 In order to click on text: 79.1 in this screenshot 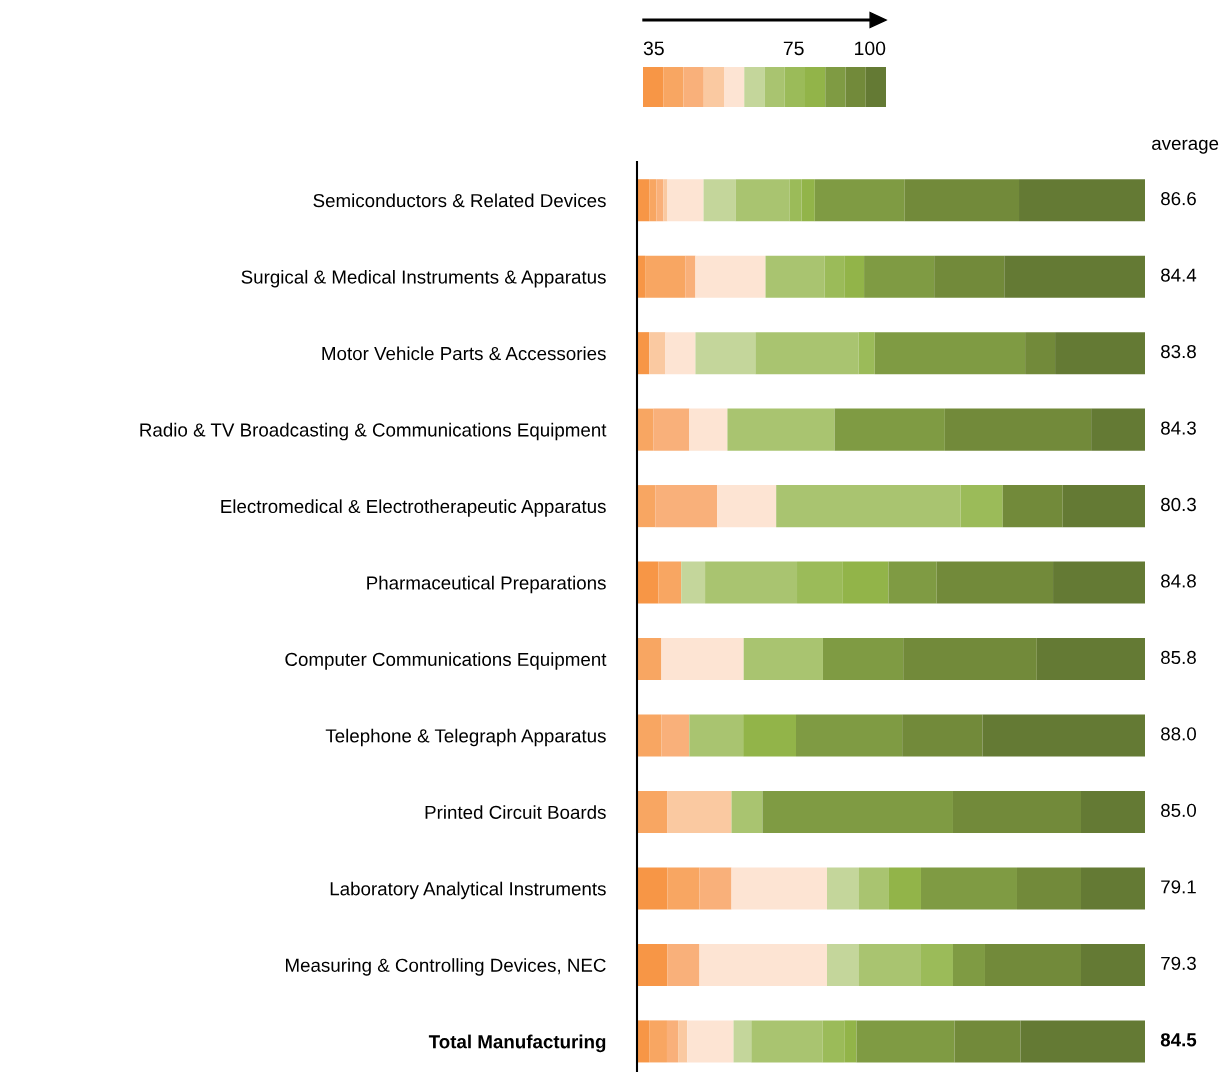, I will do `click(1178, 887)`.